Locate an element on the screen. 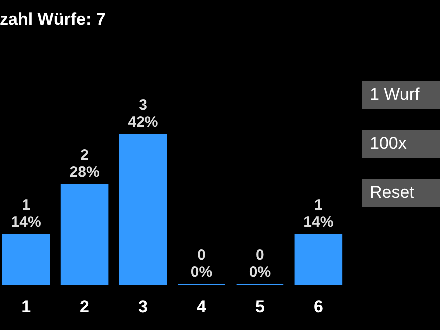 The image size is (440, 330). x-tick-label: 3 is located at coordinates (143, 307).